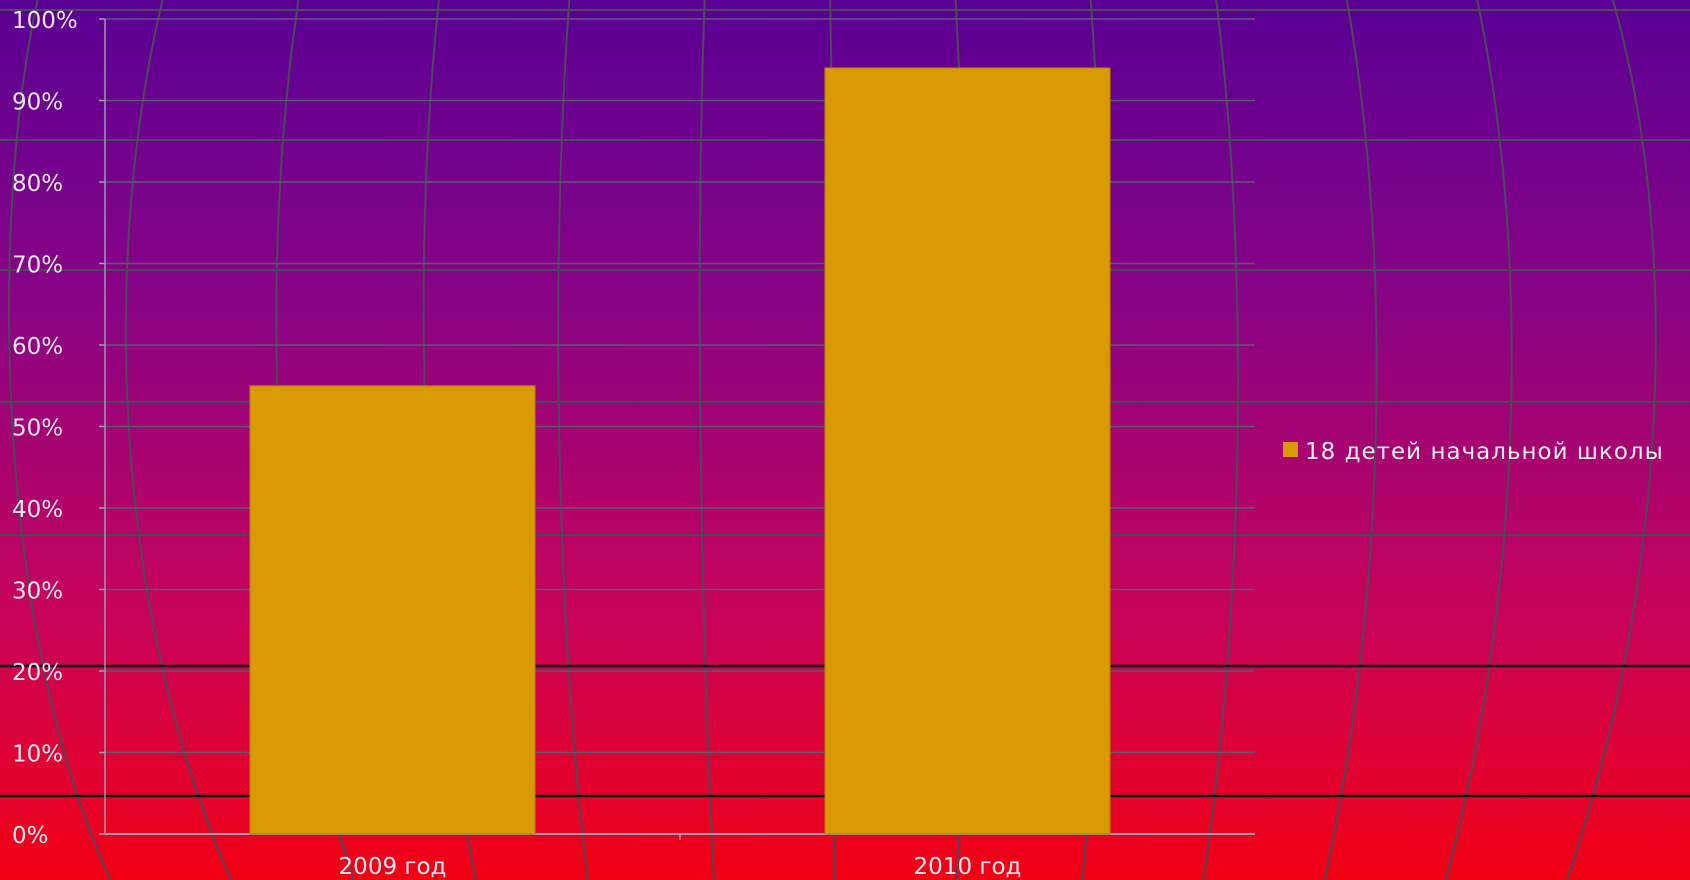  I want to click on legend: 18 детей начальной школы, so click(1473, 452).